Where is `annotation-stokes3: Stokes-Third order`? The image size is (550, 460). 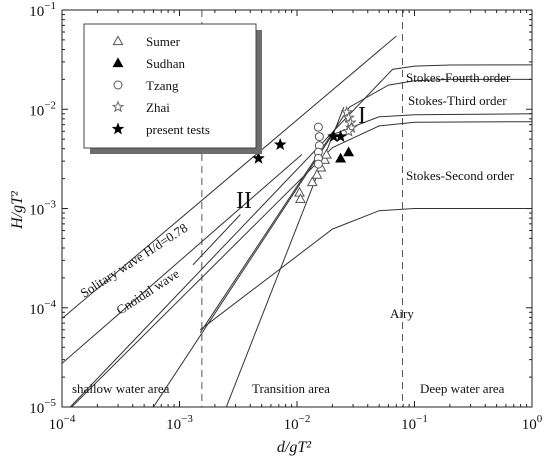 annotation-stokes3: Stokes-Third order is located at coordinates (457, 100).